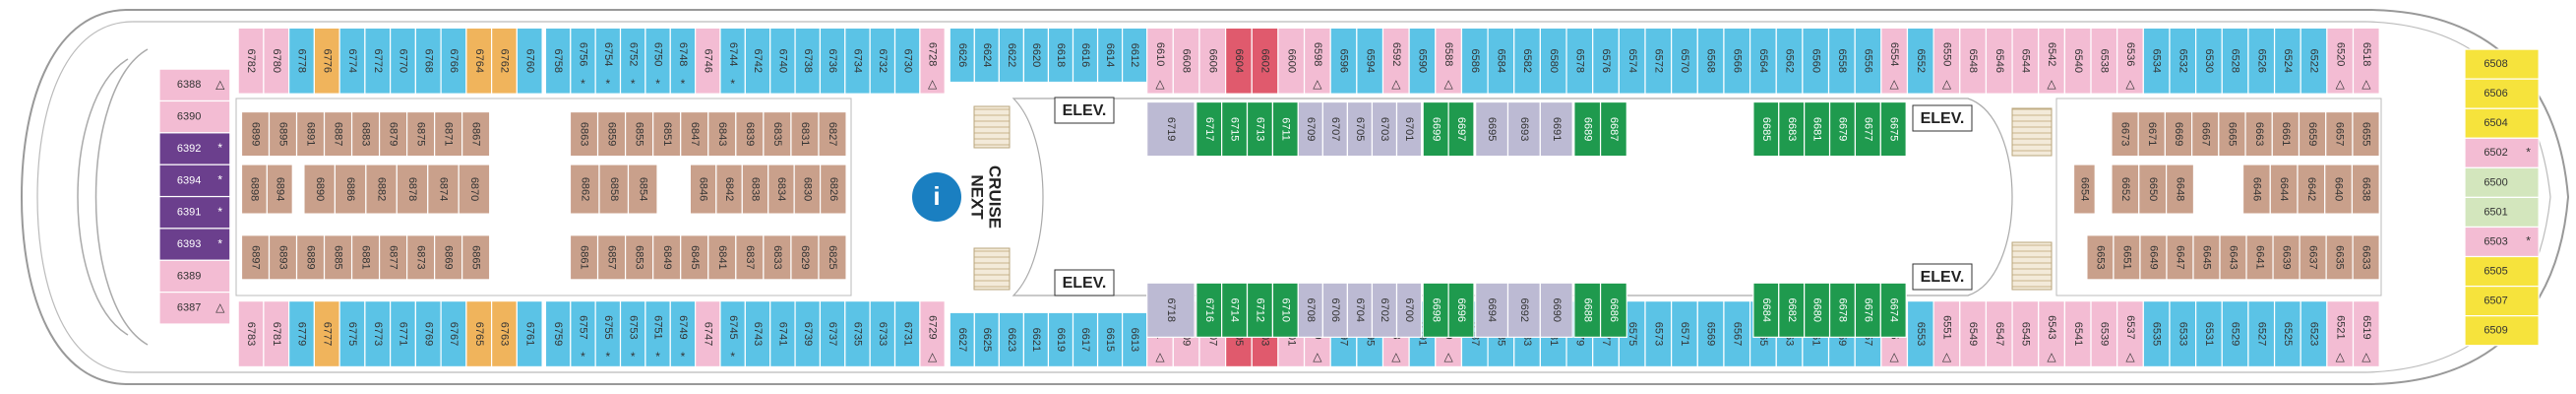 The width and height of the screenshot is (2576, 394). What do you see at coordinates (350, 189) in the screenshot?
I see `cabin-number: 6886` at bounding box center [350, 189].